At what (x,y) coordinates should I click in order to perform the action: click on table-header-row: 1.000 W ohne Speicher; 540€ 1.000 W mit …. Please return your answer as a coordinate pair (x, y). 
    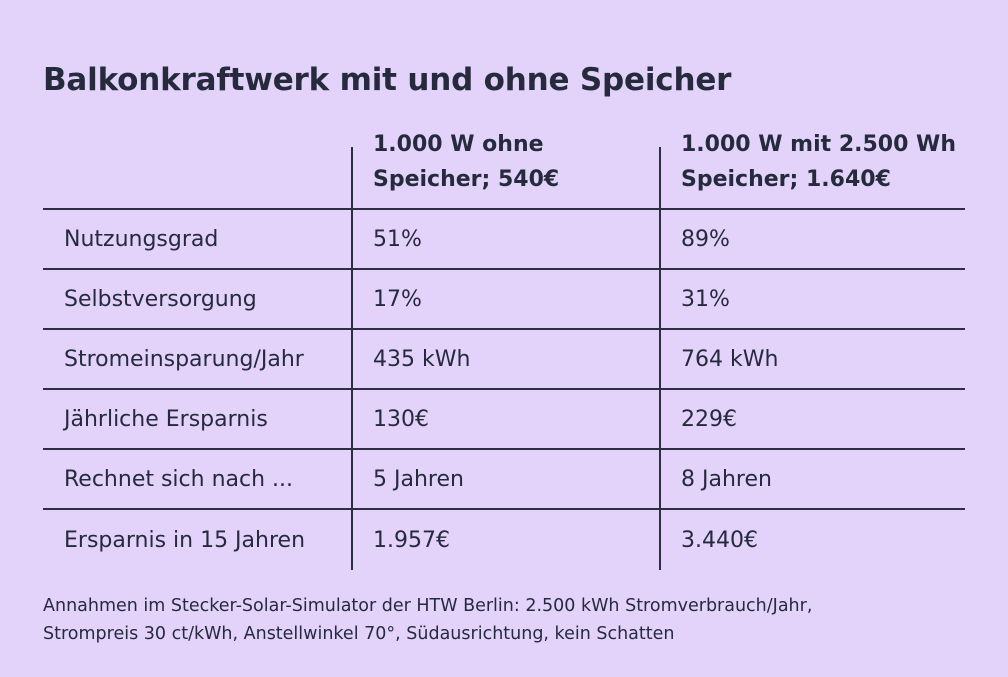
    Looking at the image, I should click on (504, 167).